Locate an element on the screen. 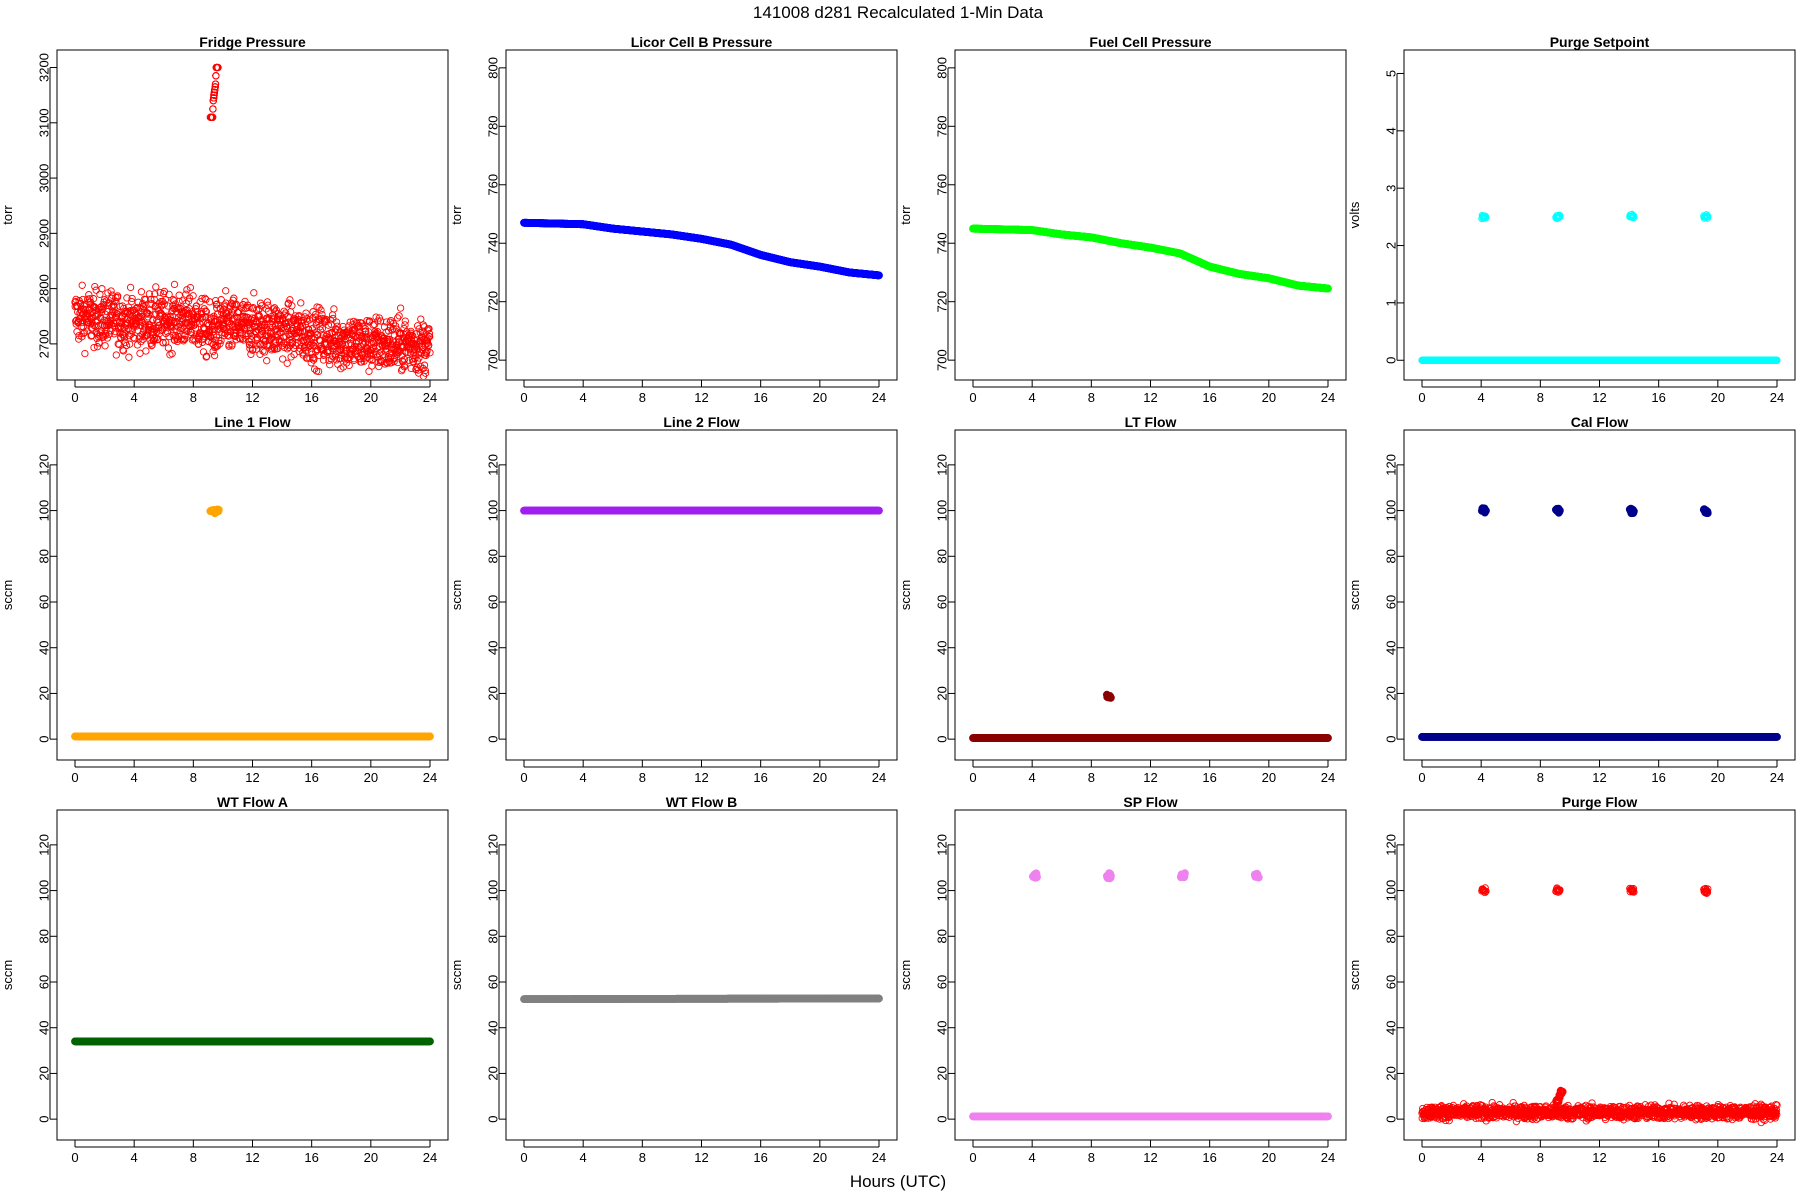 Image resolution: width=1800 pixels, height=1200 pixels. x-tick-label: 16 is located at coordinates (1209, 397).